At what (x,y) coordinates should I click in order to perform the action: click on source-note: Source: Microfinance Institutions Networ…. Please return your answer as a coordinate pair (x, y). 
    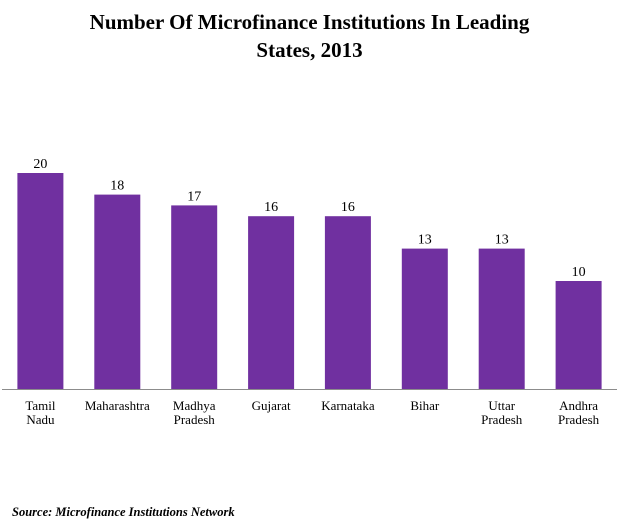
    Looking at the image, I should click on (123, 512).